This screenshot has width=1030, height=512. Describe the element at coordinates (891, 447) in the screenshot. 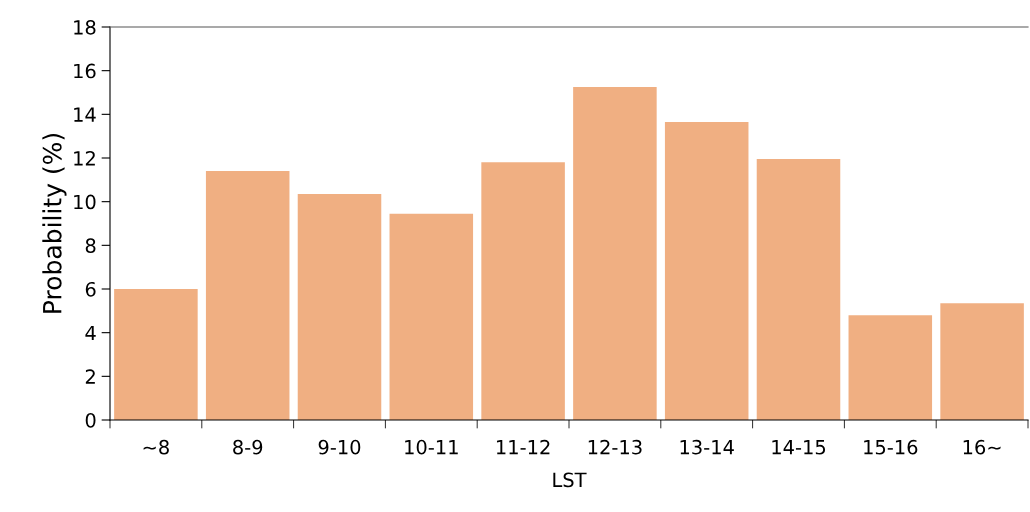

I see `x-tick-label: 15-16` at that location.